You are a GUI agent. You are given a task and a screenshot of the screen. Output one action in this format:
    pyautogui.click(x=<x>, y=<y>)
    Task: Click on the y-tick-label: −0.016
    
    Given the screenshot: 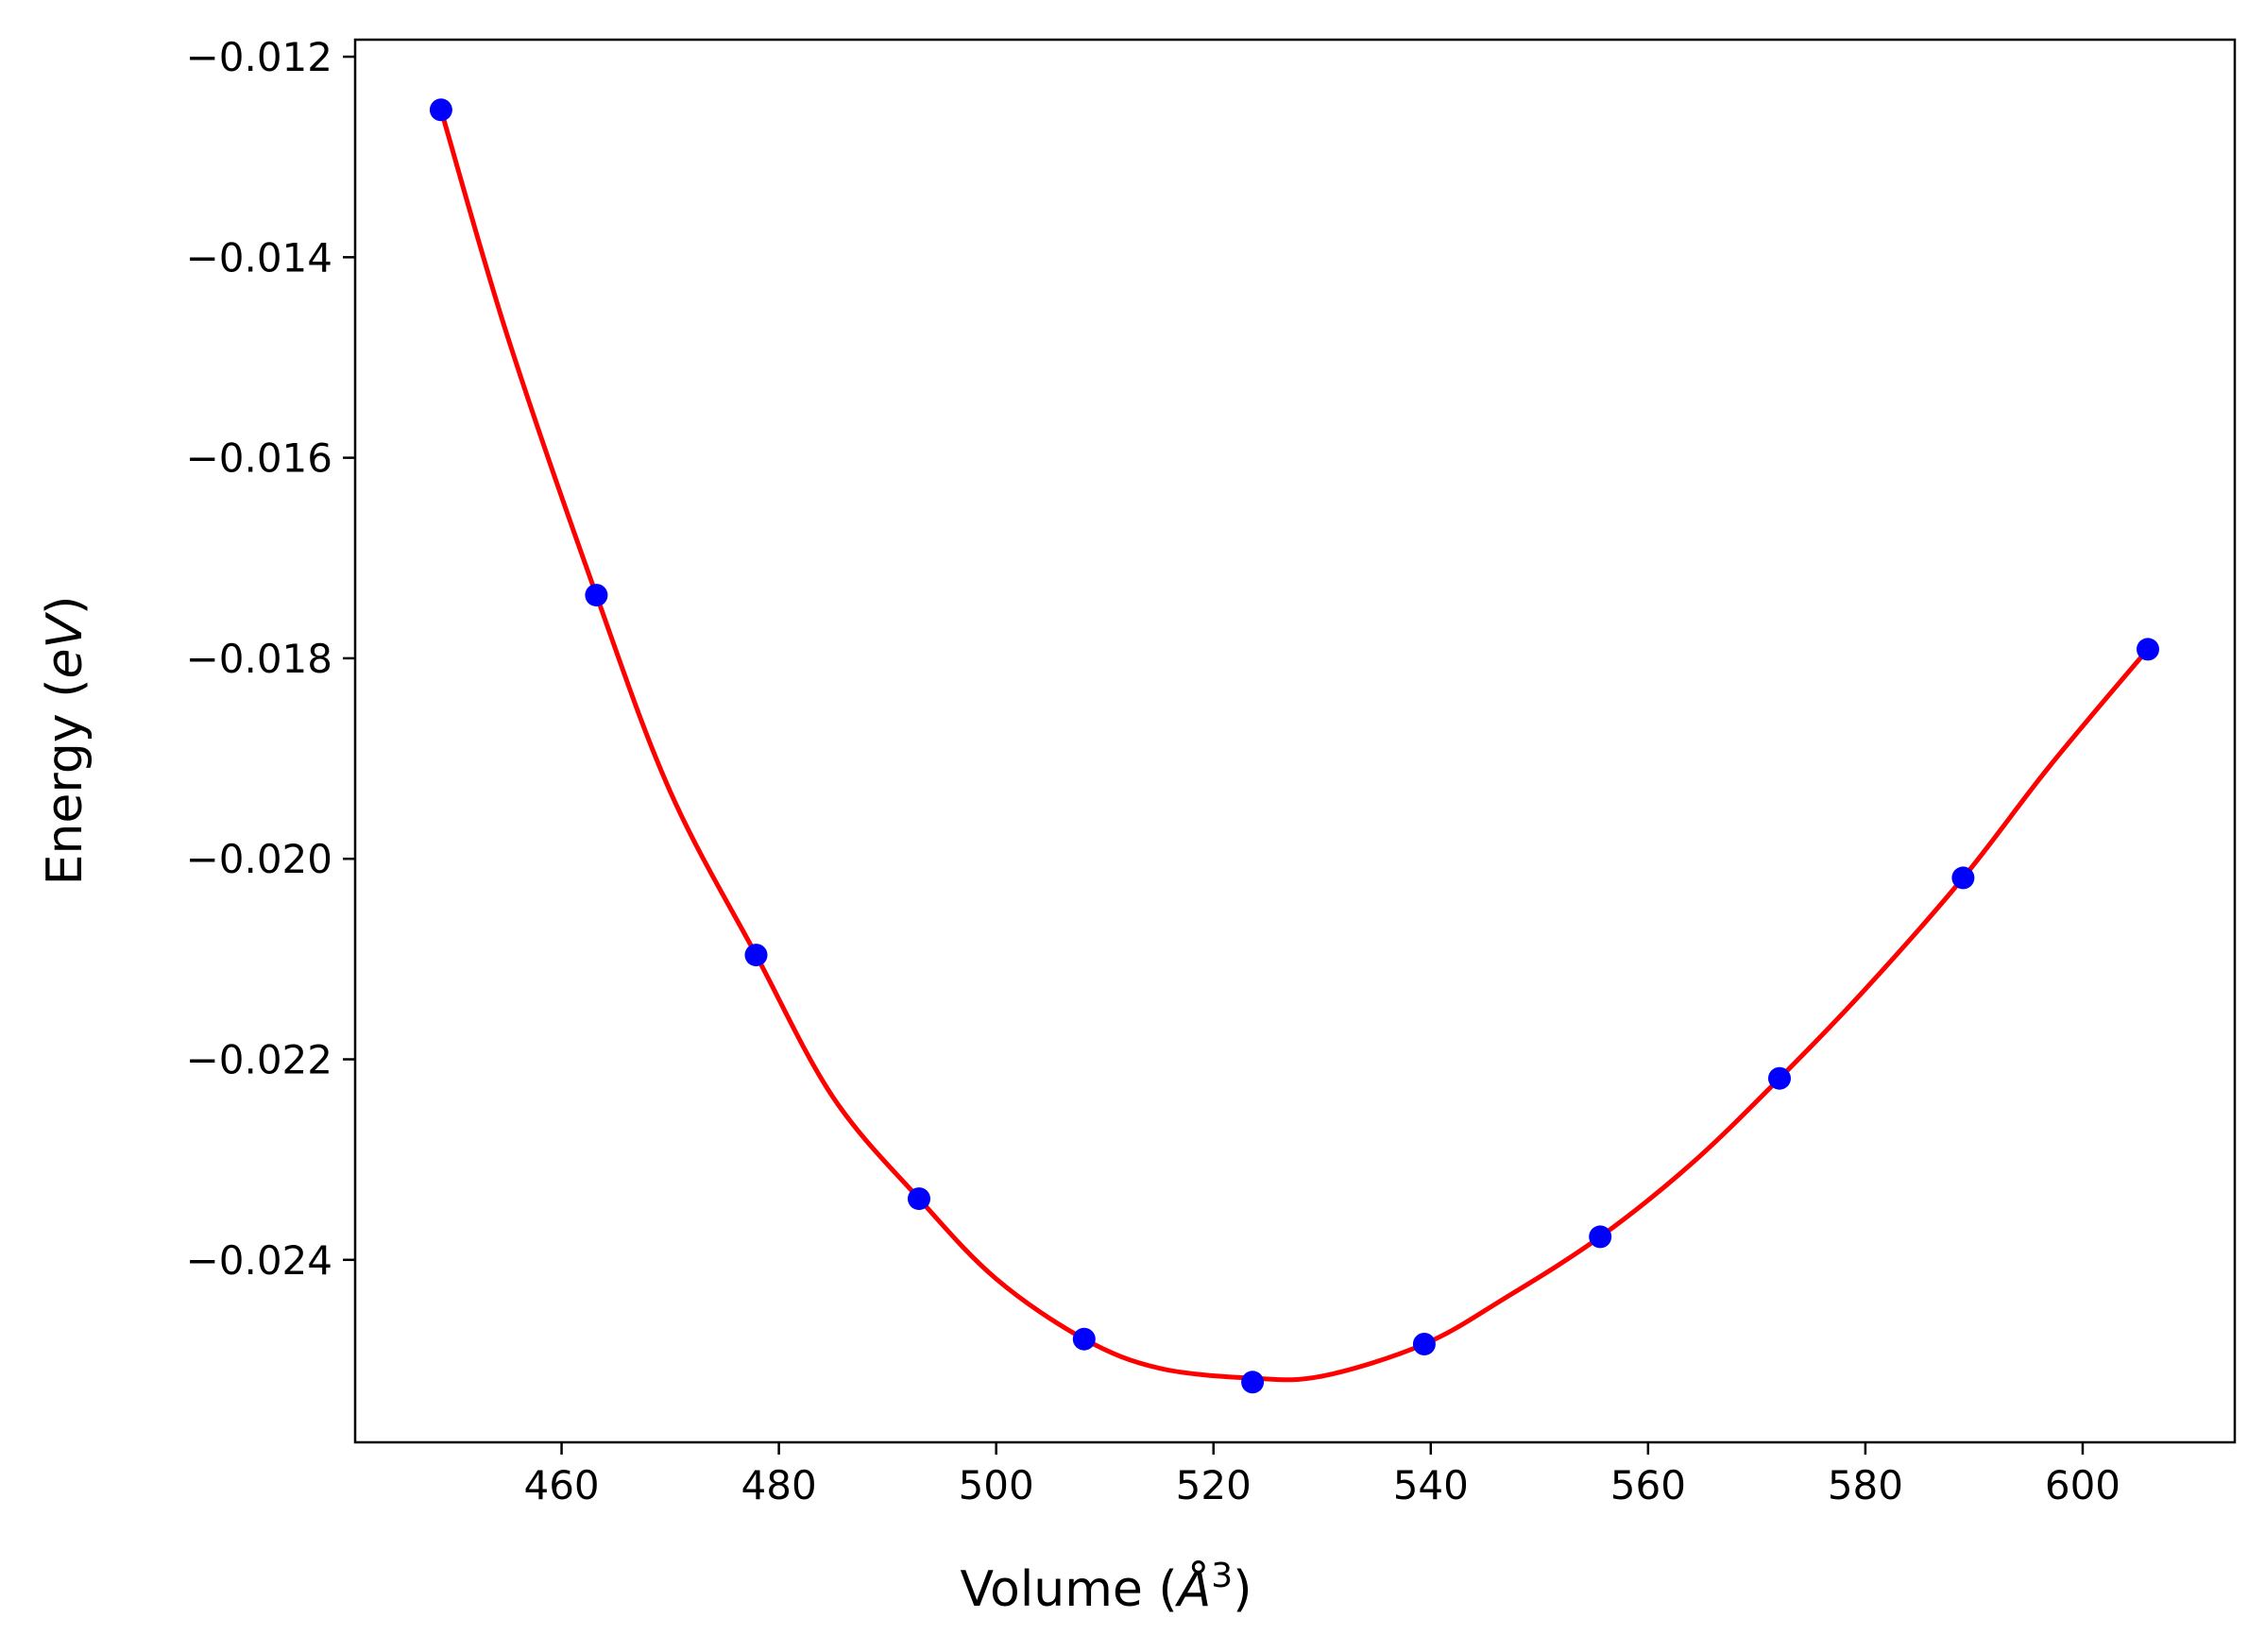 What is the action you would take?
    pyautogui.click(x=259, y=459)
    